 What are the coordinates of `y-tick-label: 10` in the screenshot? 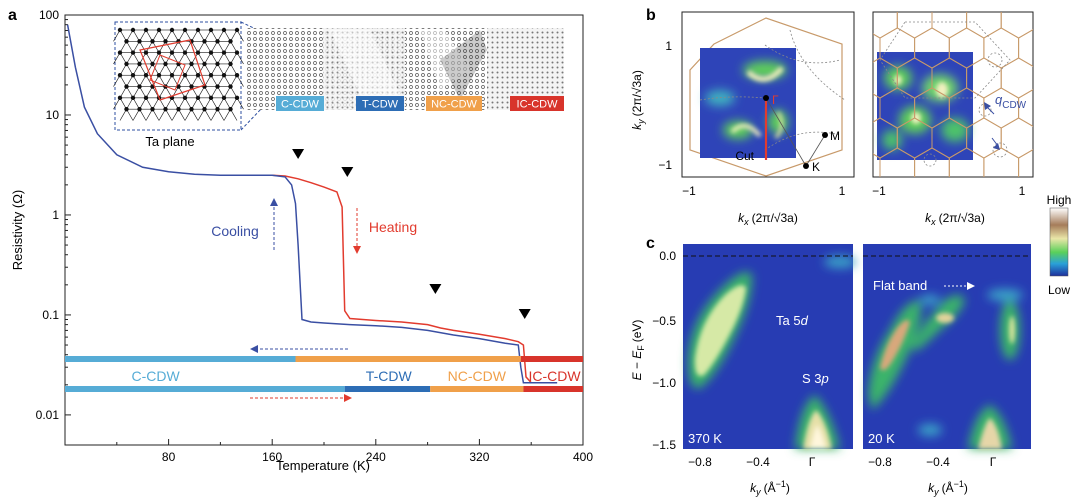 It's located at (53, 115).